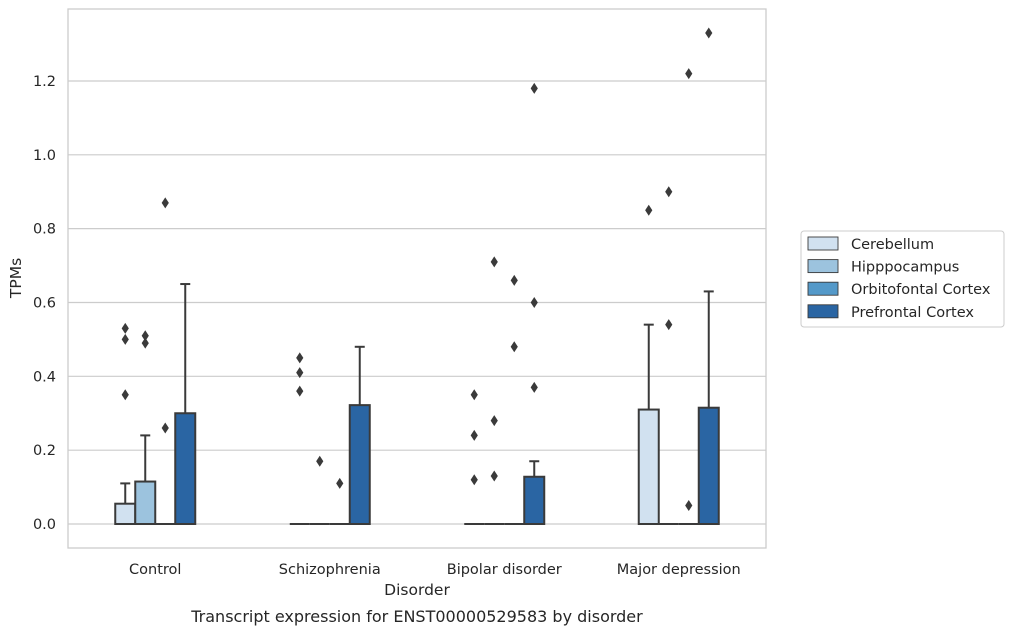 This screenshot has width=1014, height=634. What do you see at coordinates (44, 525) in the screenshot?
I see `y-tick-label: 0.0` at bounding box center [44, 525].